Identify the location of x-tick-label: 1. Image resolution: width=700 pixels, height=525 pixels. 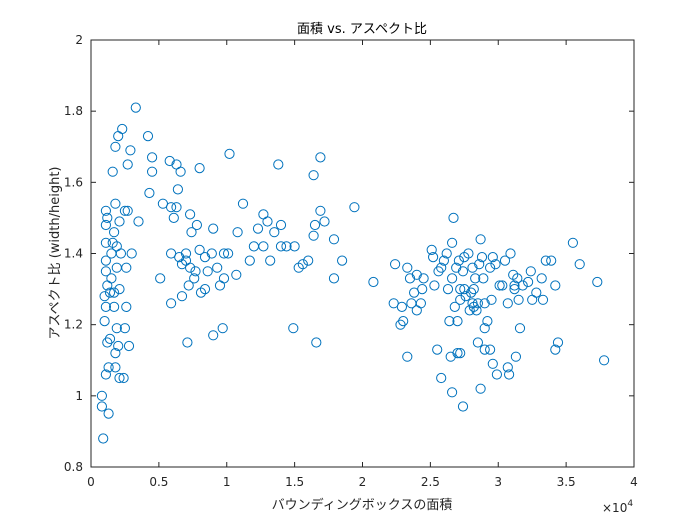
(227, 482).